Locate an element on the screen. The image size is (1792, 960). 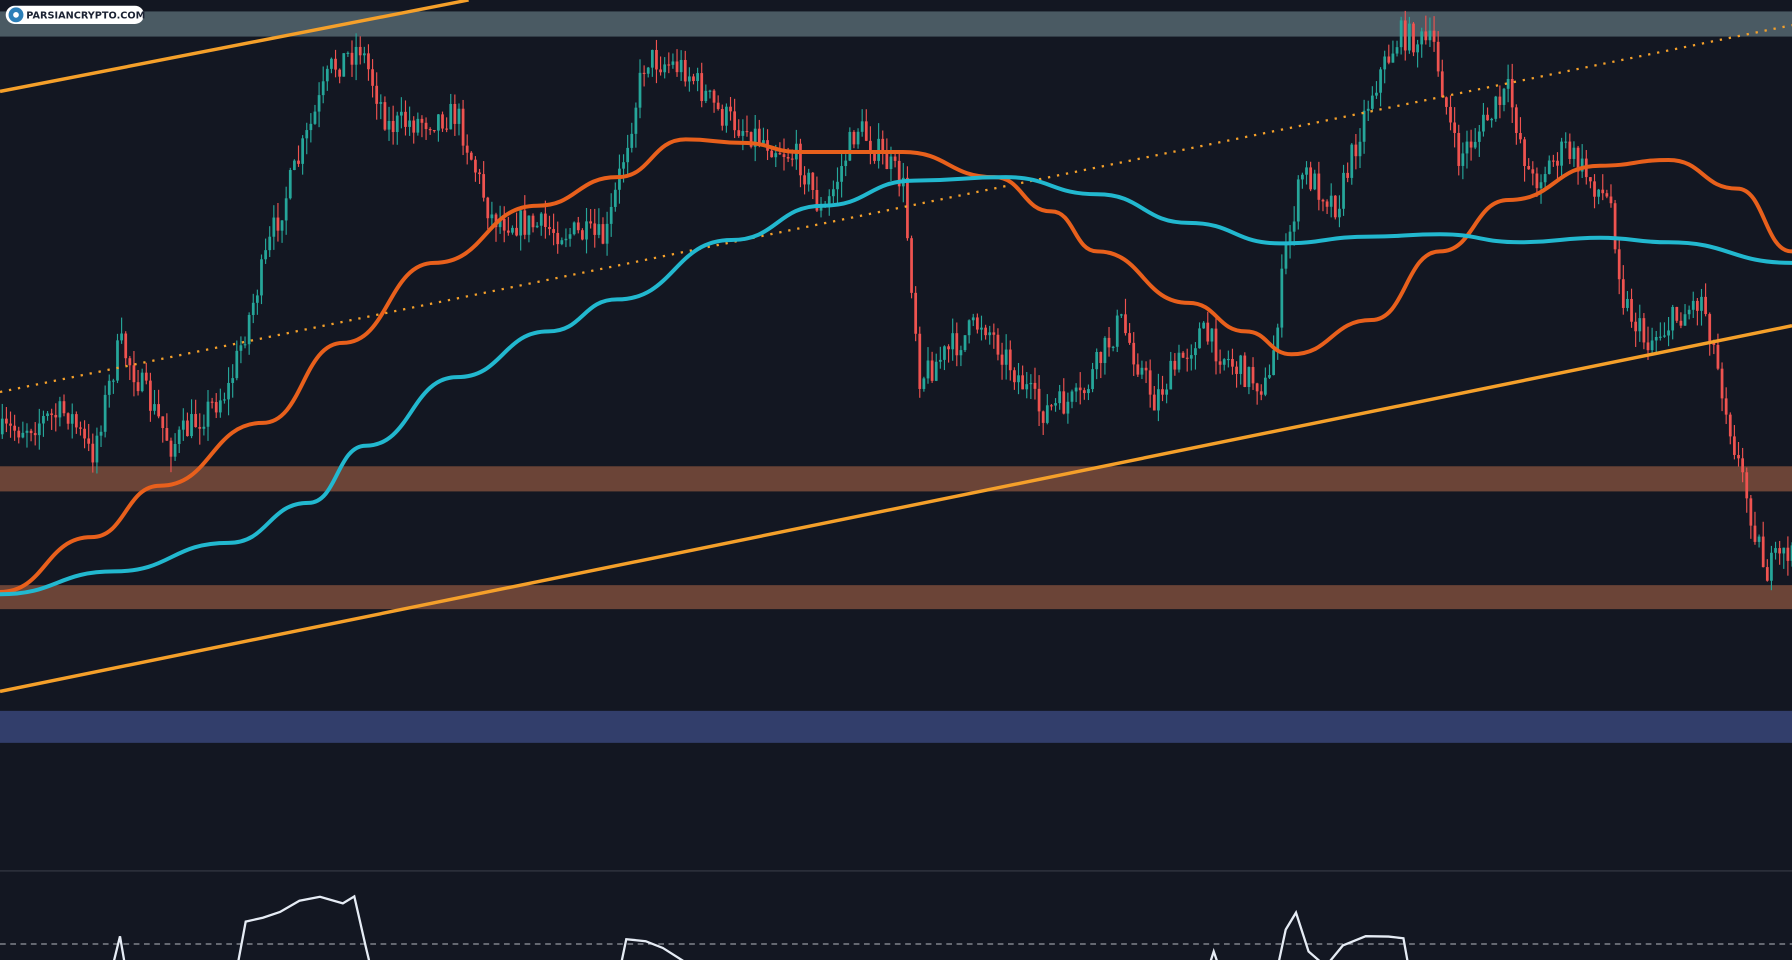
upper-trendline is located at coordinates (234, 47).